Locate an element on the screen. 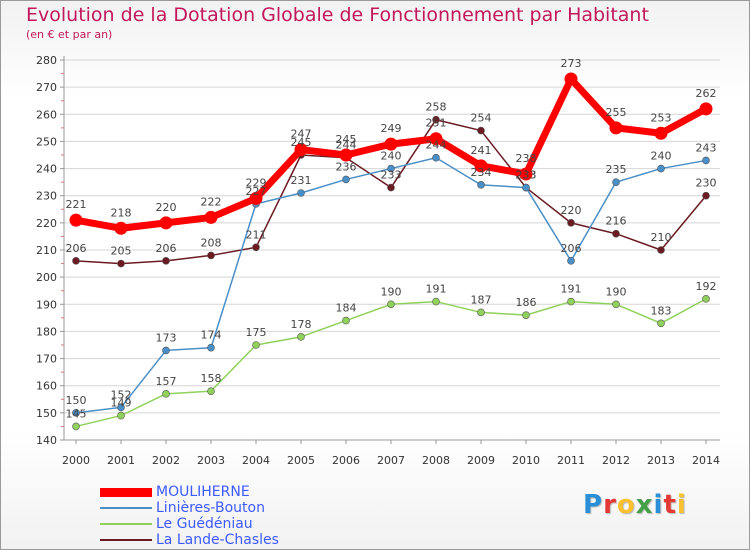  y-tick-label: 270 is located at coordinates (46, 87).